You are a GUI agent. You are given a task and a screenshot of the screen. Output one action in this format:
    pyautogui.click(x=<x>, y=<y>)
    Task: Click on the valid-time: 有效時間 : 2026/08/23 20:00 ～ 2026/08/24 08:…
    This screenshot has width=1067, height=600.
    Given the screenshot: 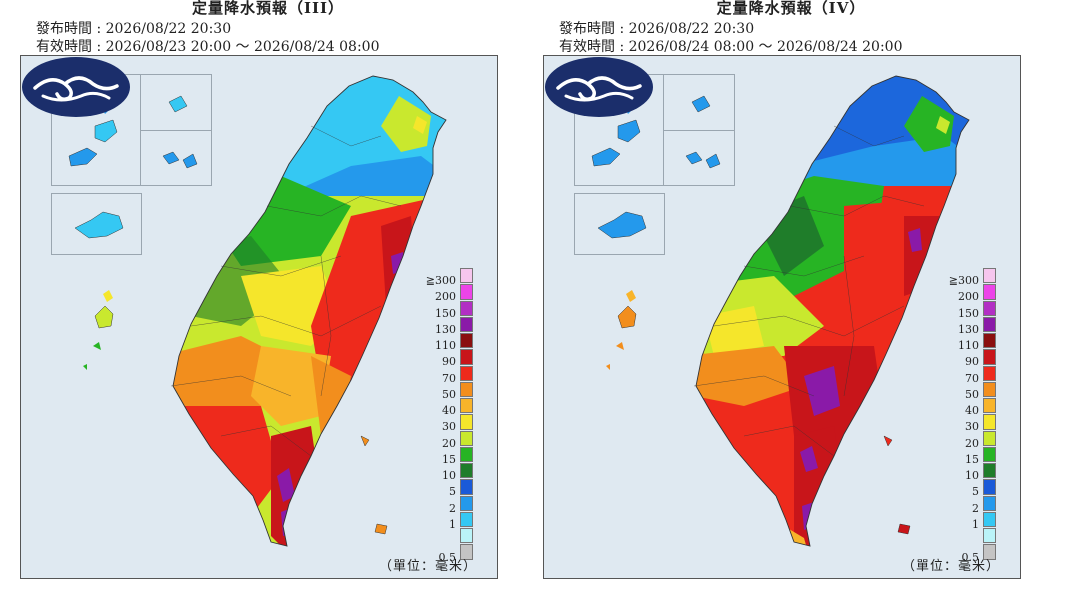 What is the action you would take?
    pyautogui.click(x=208, y=47)
    